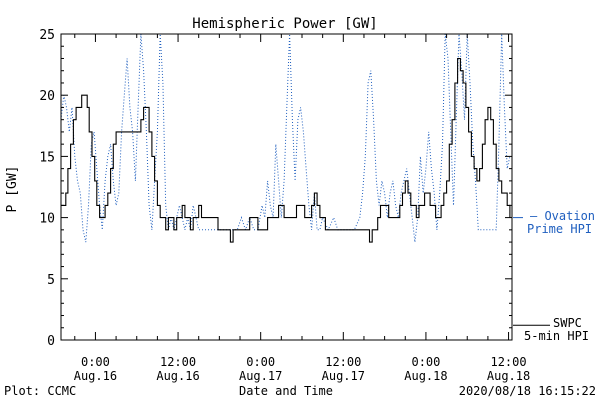 The height and width of the screenshot is (400, 600). Describe the element at coordinates (40, 391) in the screenshot. I see `plot-credit: Plot: CCMC` at that location.